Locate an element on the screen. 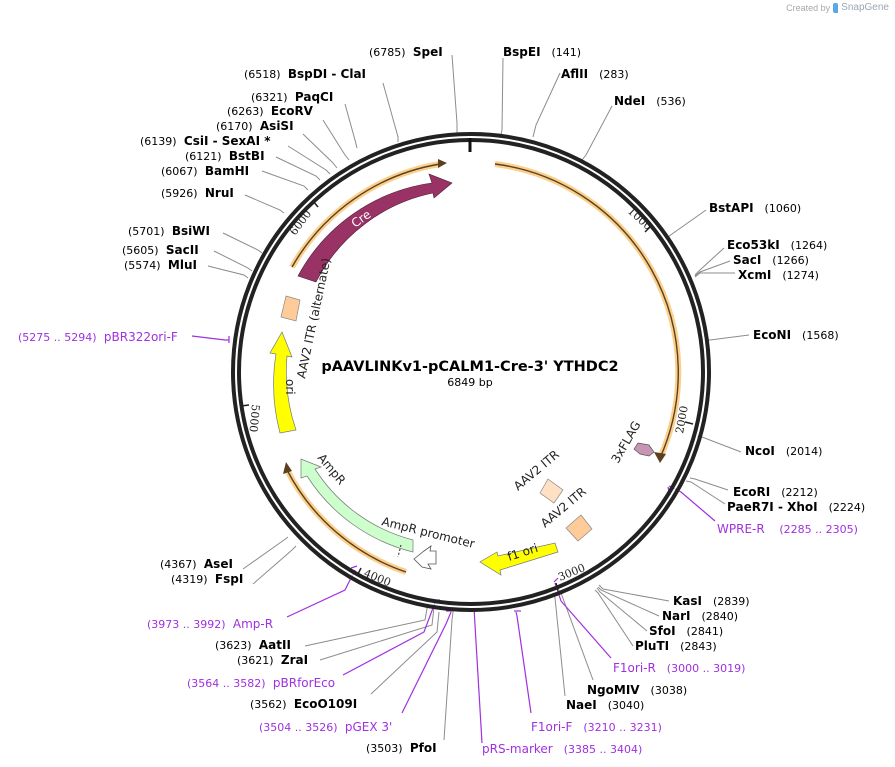  enzyme-label: EcoNI (1568) is located at coordinates (796, 335).